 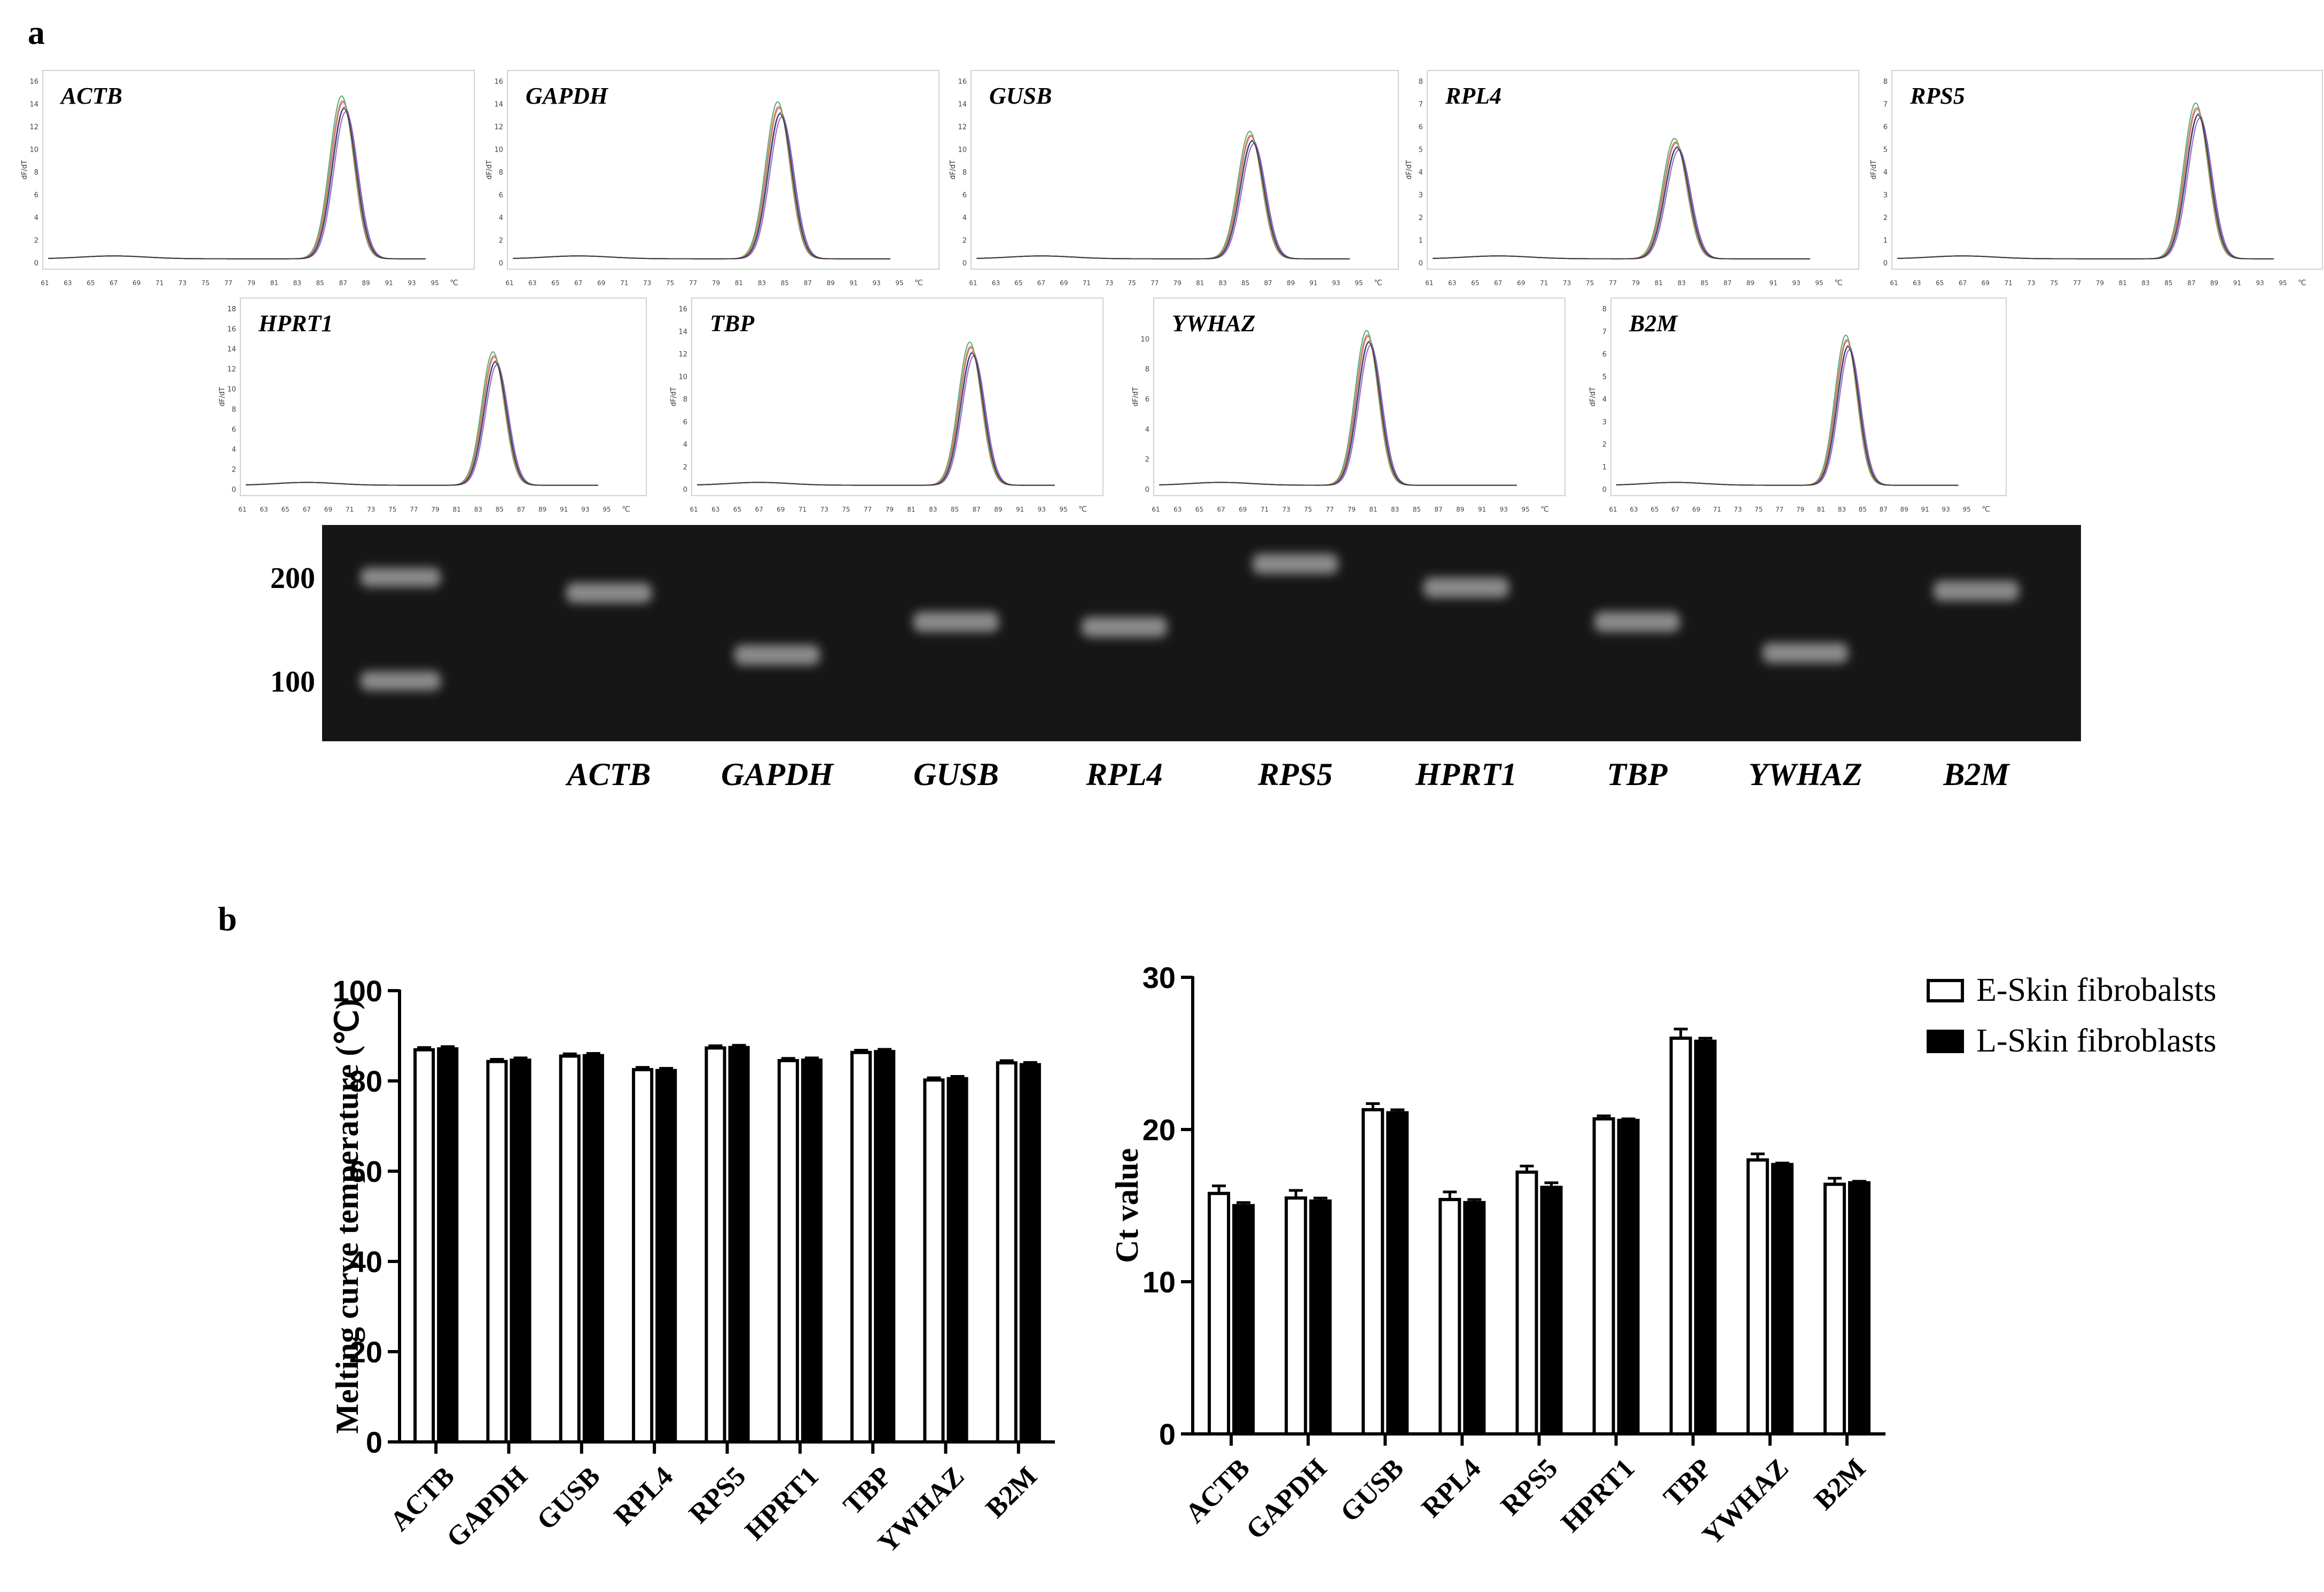 What do you see at coordinates (1986, 510) in the screenshot?
I see `melt-xunit: ℃` at bounding box center [1986, 510].